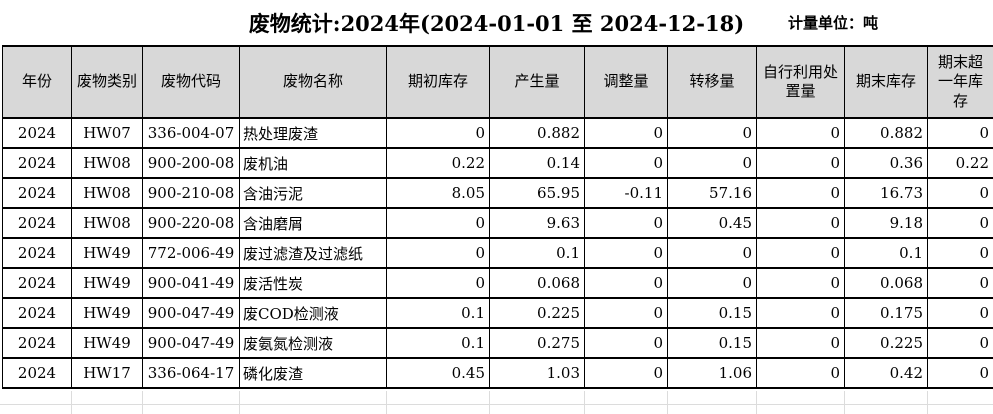 This screenshot has width=993, height=414. What do you see at coordinates (107, 133) in the screenshot?
I see `cell: HW07` at bounding box center [107, 133].